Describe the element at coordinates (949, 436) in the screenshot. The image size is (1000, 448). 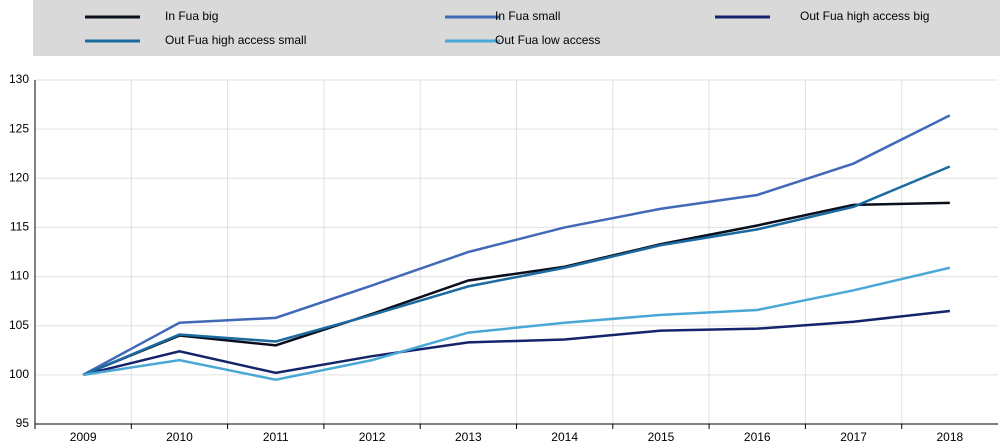
I see `x-tick-label: 2018` at that location.